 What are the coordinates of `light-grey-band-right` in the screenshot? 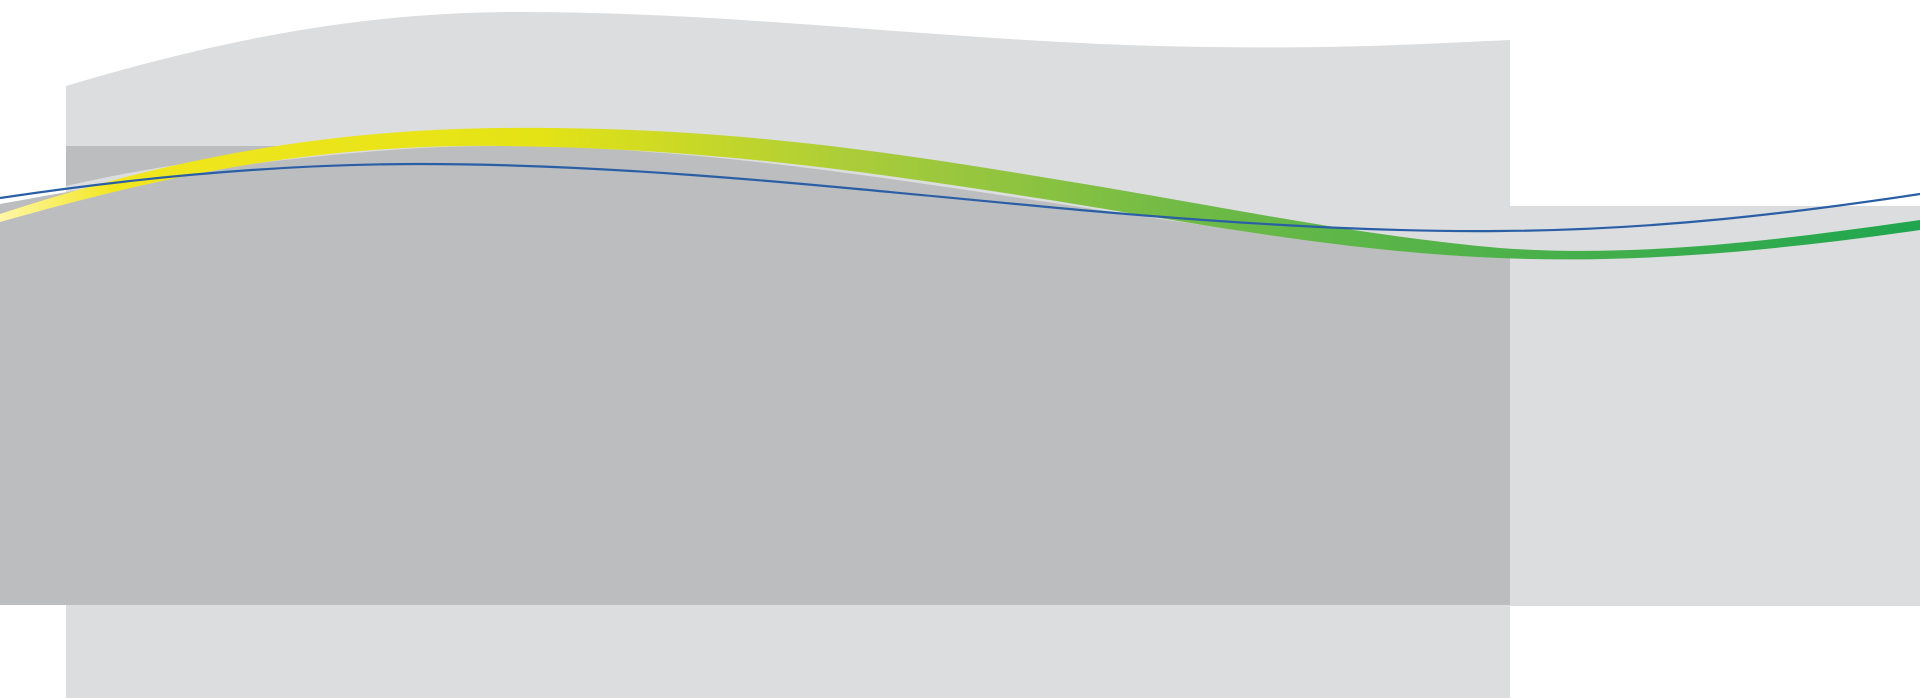 It's located at (1715, 406).